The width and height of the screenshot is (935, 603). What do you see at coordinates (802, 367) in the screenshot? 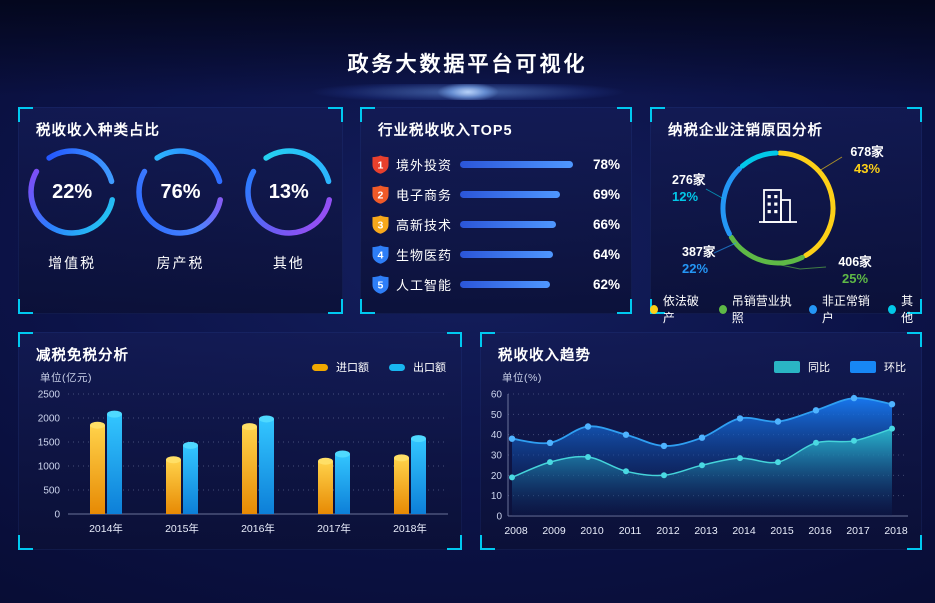
I see `legend-item: 同比` at bounding box center [802, 367].